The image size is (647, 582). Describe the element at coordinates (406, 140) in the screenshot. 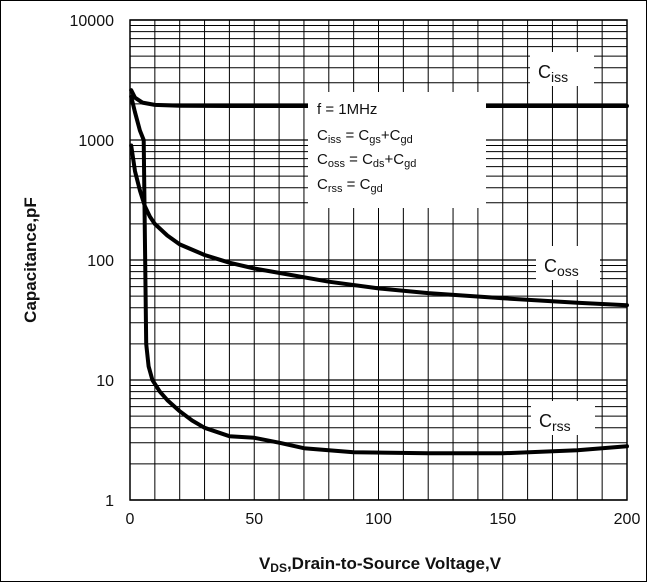

I see `ann-ciss-b: gd` at that location.